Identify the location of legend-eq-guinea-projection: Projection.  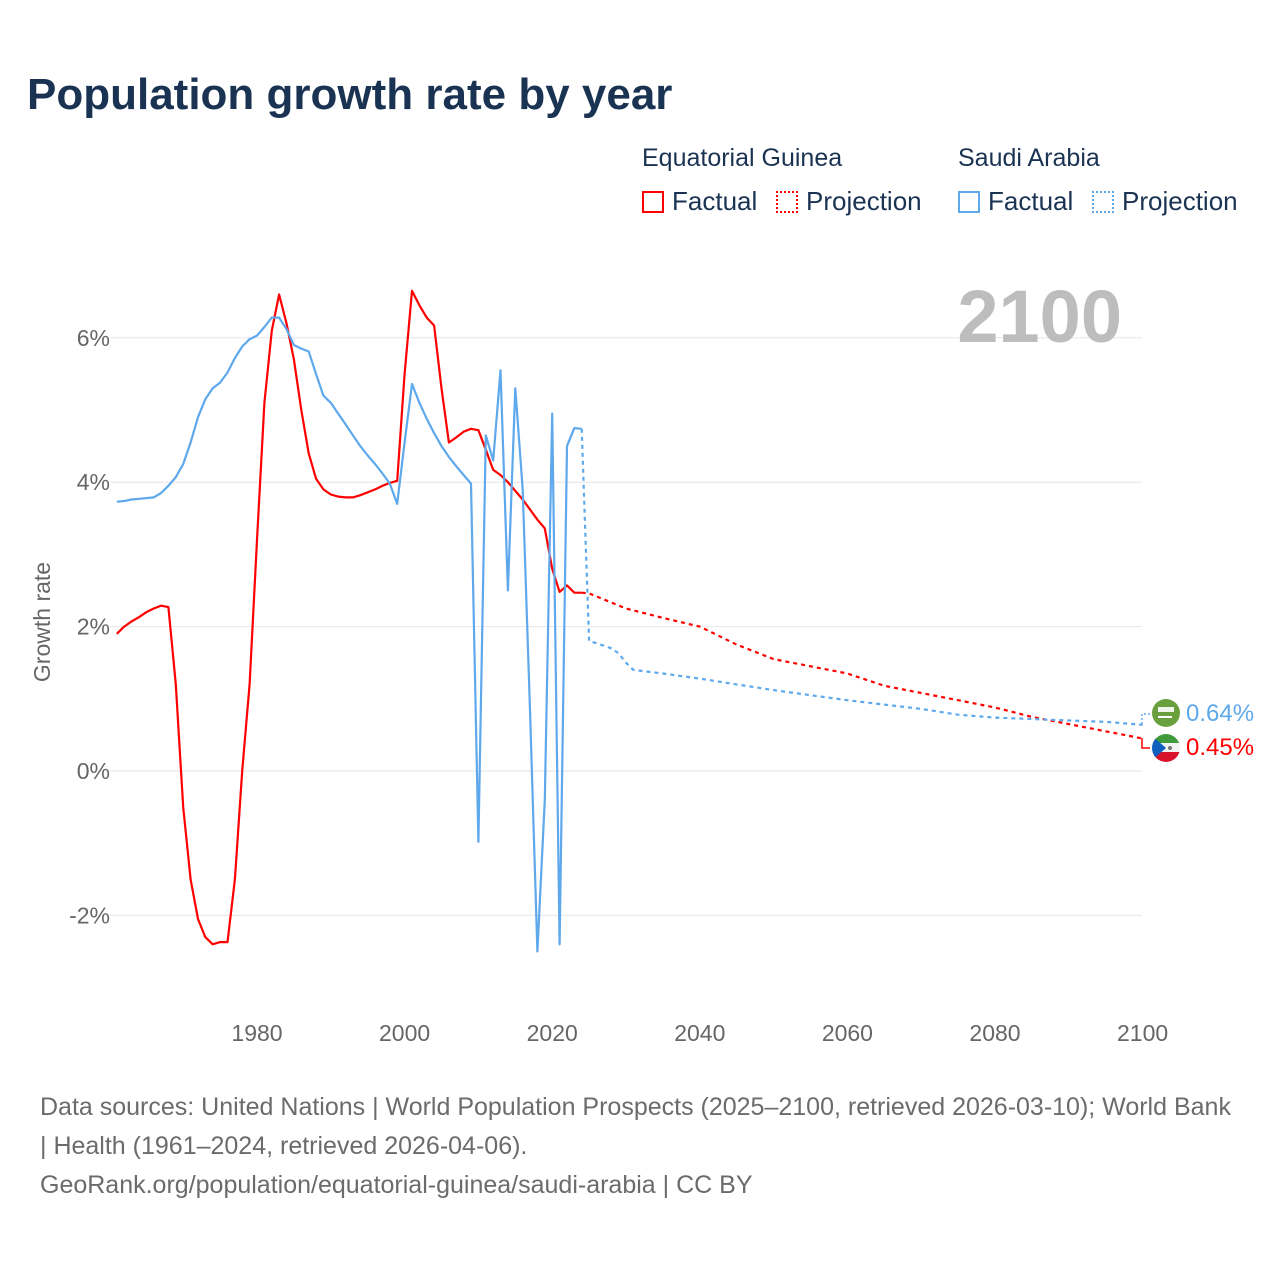
(849, 201).